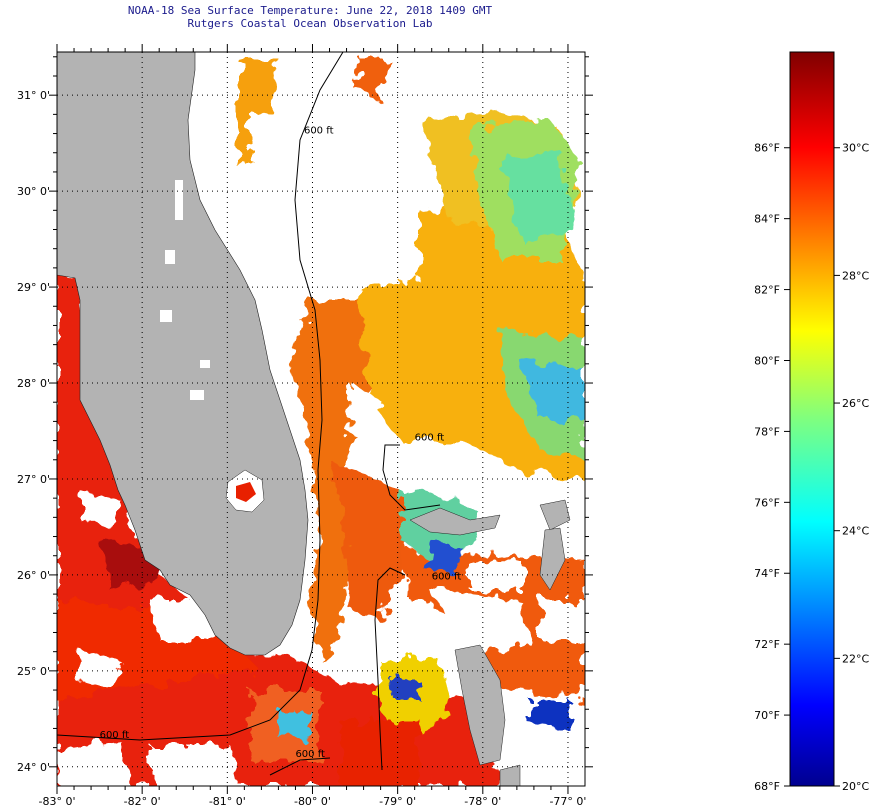  I want to click on colorbar-f-label: 70°F, so click(767, 715).